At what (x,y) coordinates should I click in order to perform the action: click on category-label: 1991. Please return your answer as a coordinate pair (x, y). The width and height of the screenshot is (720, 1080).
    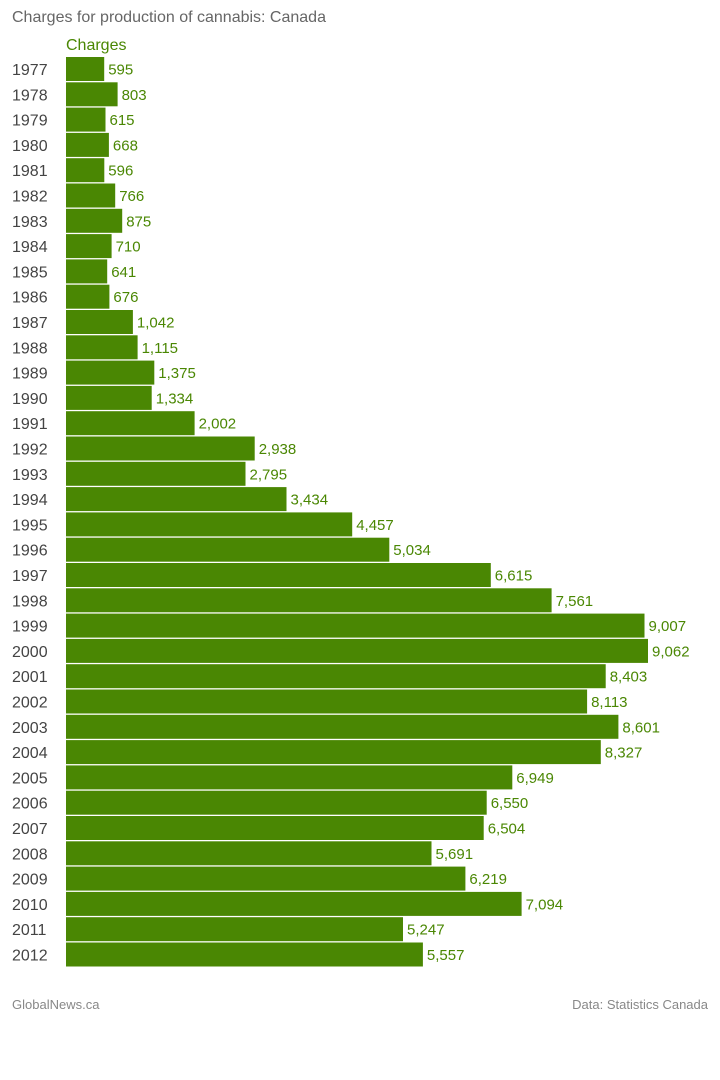
    Looking at the image, I should click on (30, 424).